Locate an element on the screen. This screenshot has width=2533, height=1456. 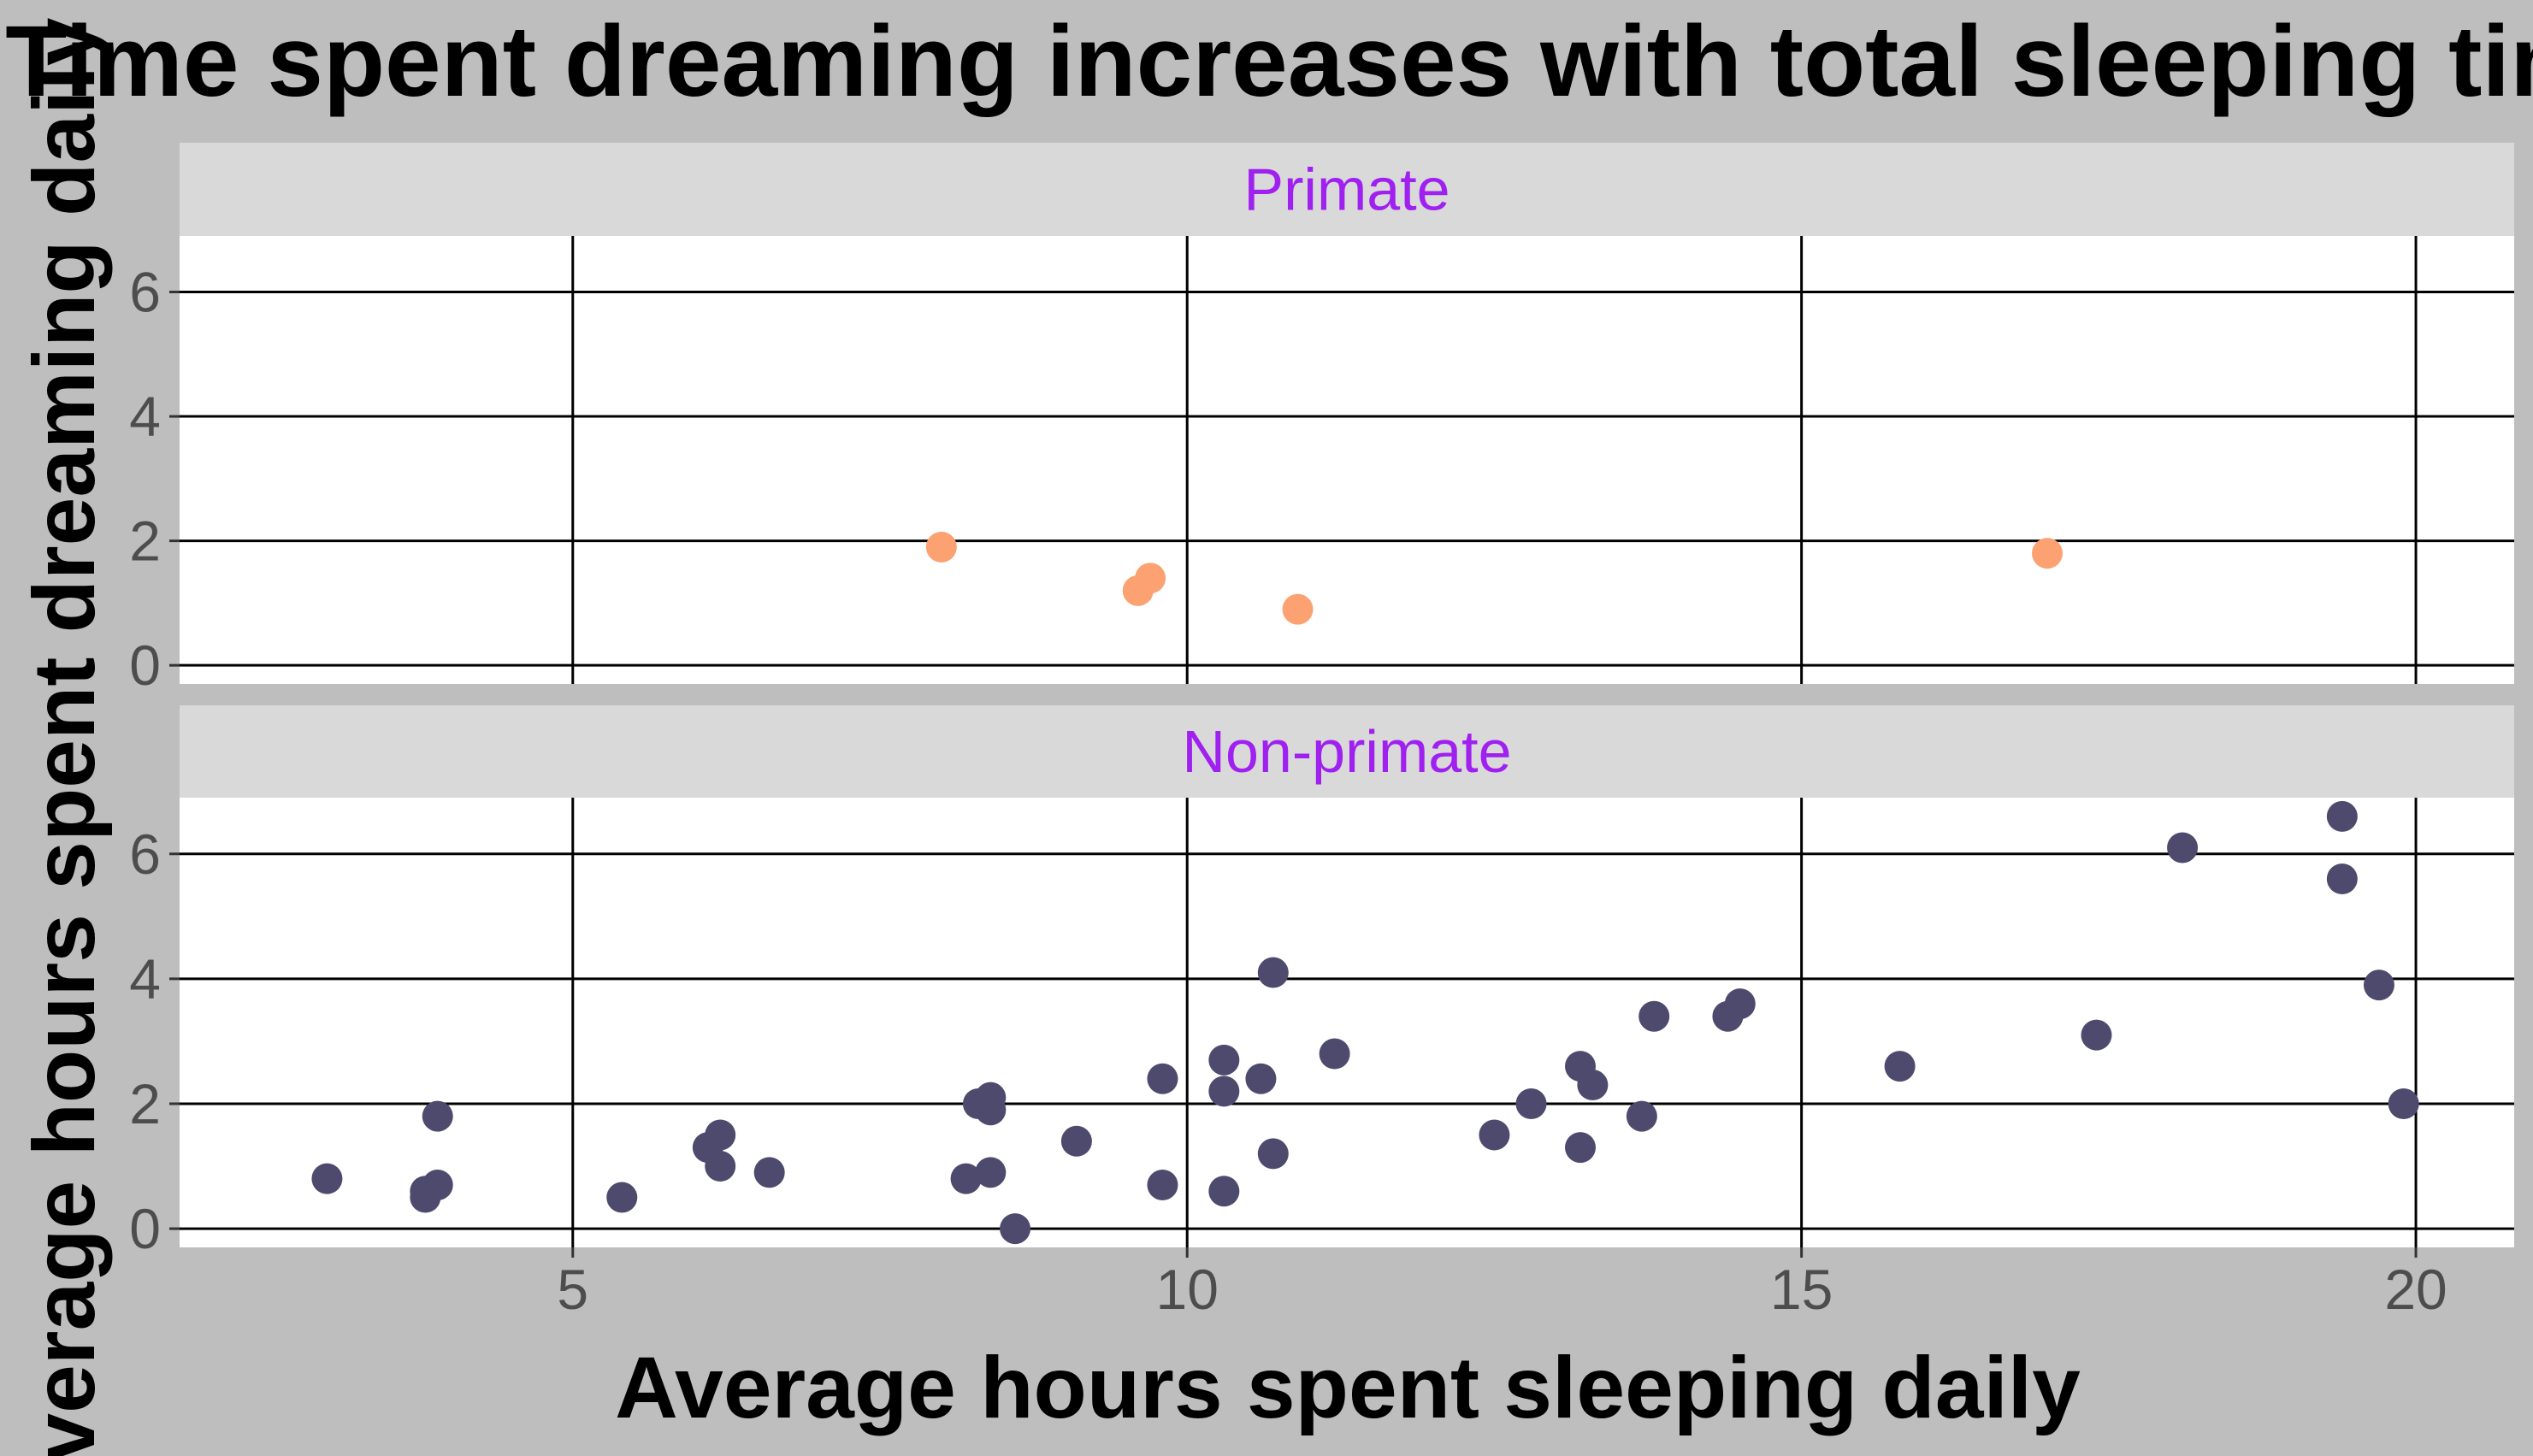
y-axis-title: Average hours spent dreaming daily is located at coordinates (64, 736).